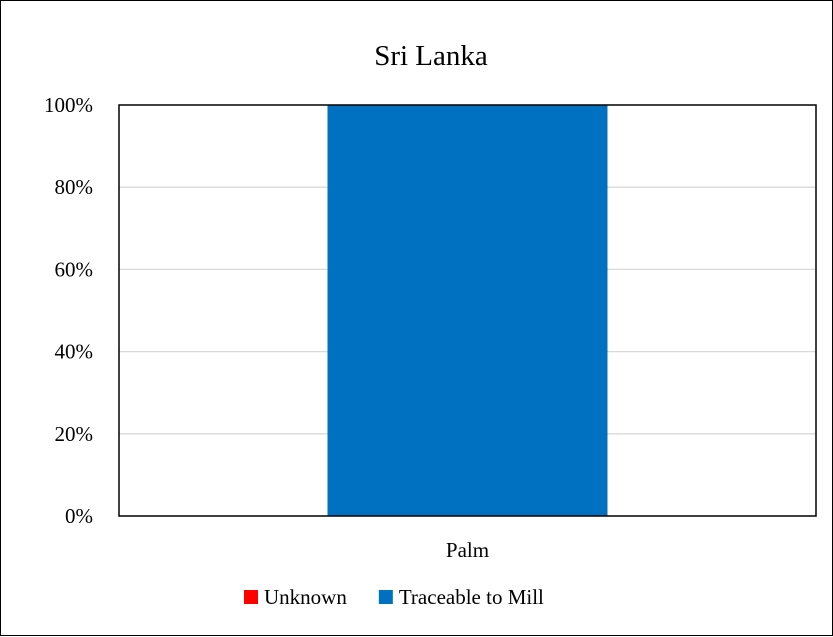  Describe the element at coordinates (74, 269) in the screenshot. I see `y-tick-label: 60%` at that location.